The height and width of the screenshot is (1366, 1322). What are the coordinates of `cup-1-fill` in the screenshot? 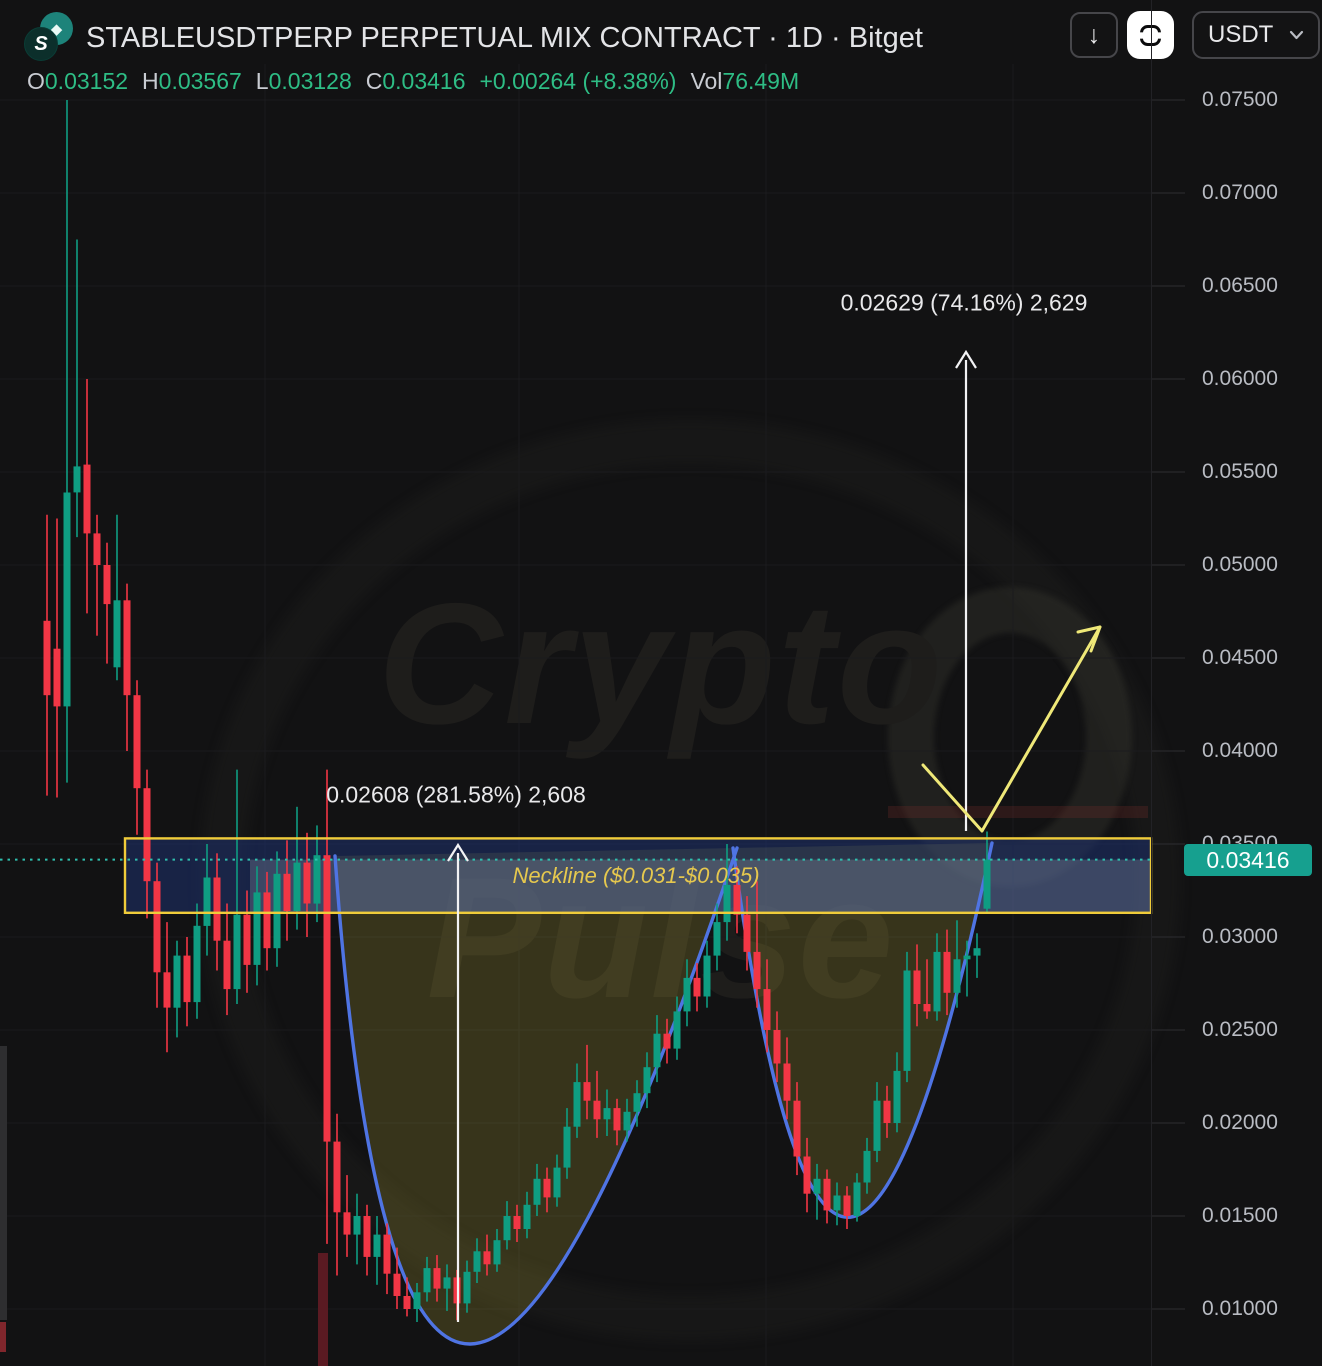 It's located at (536, 1096).